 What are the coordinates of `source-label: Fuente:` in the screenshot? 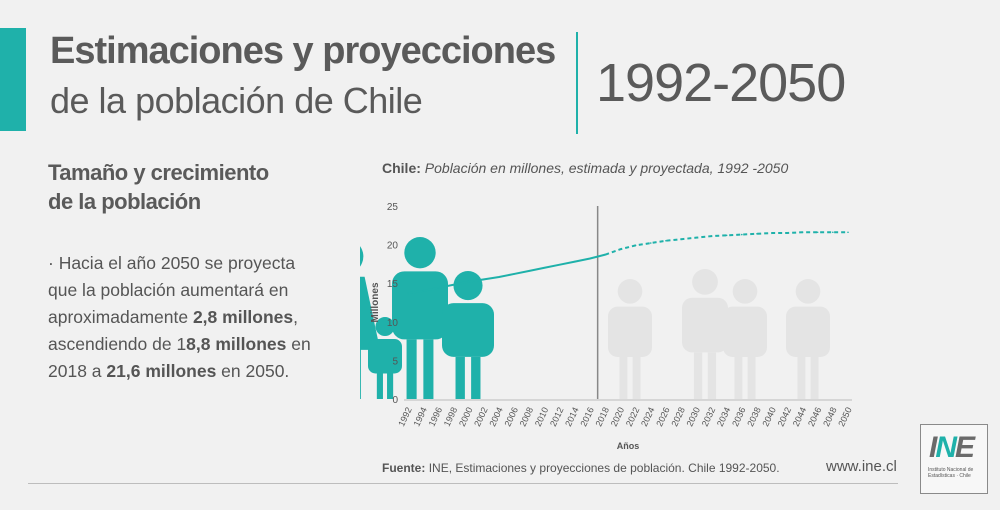 It's located at (404, 468).